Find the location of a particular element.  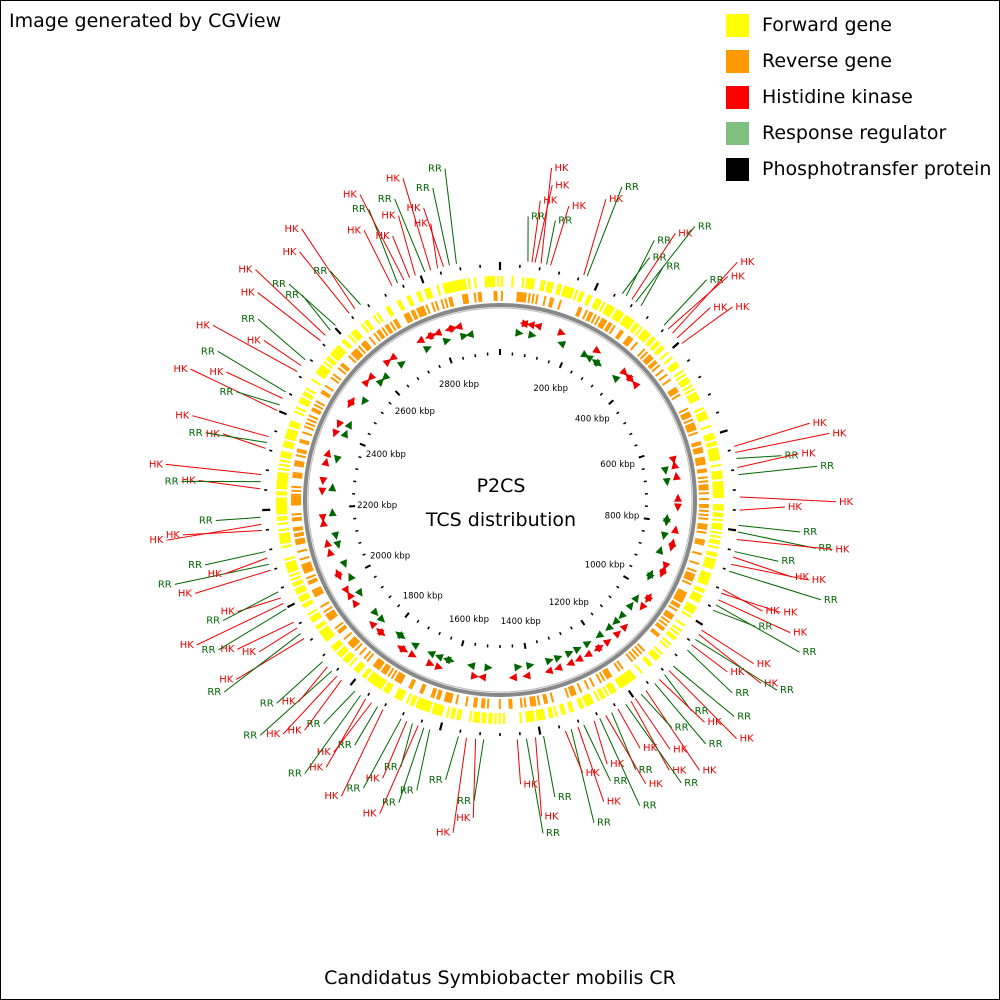

legend-label: Reverse gene is located at coordinates (827, 61).